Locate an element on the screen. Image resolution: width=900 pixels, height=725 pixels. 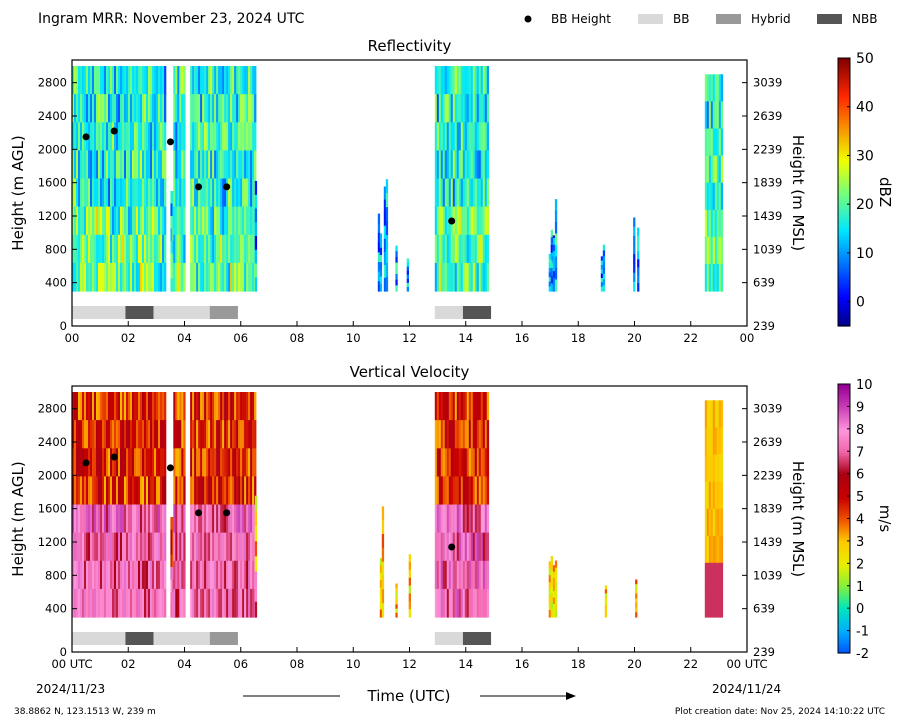
y-tick-label: 2000 is located at coordinates (52, 475).